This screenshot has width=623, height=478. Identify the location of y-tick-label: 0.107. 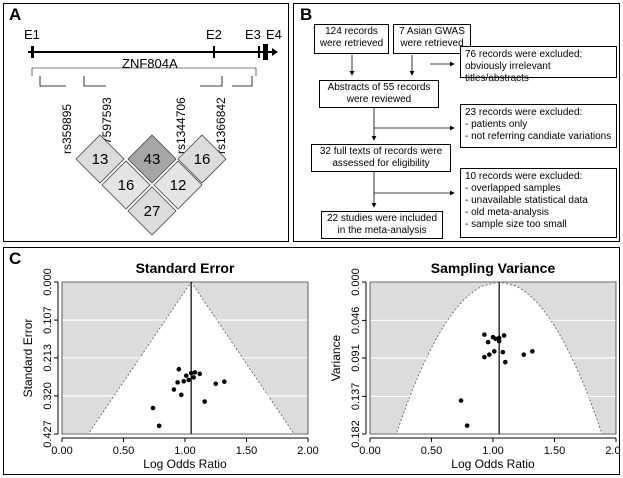
(48, 320).